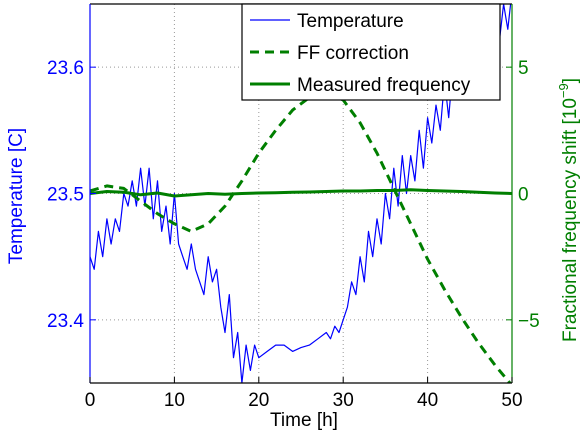  Describe the element at coordinates (384, 85) in the screenshot. I see `legend-label-measured-frequency: Measured frequency` at that location.